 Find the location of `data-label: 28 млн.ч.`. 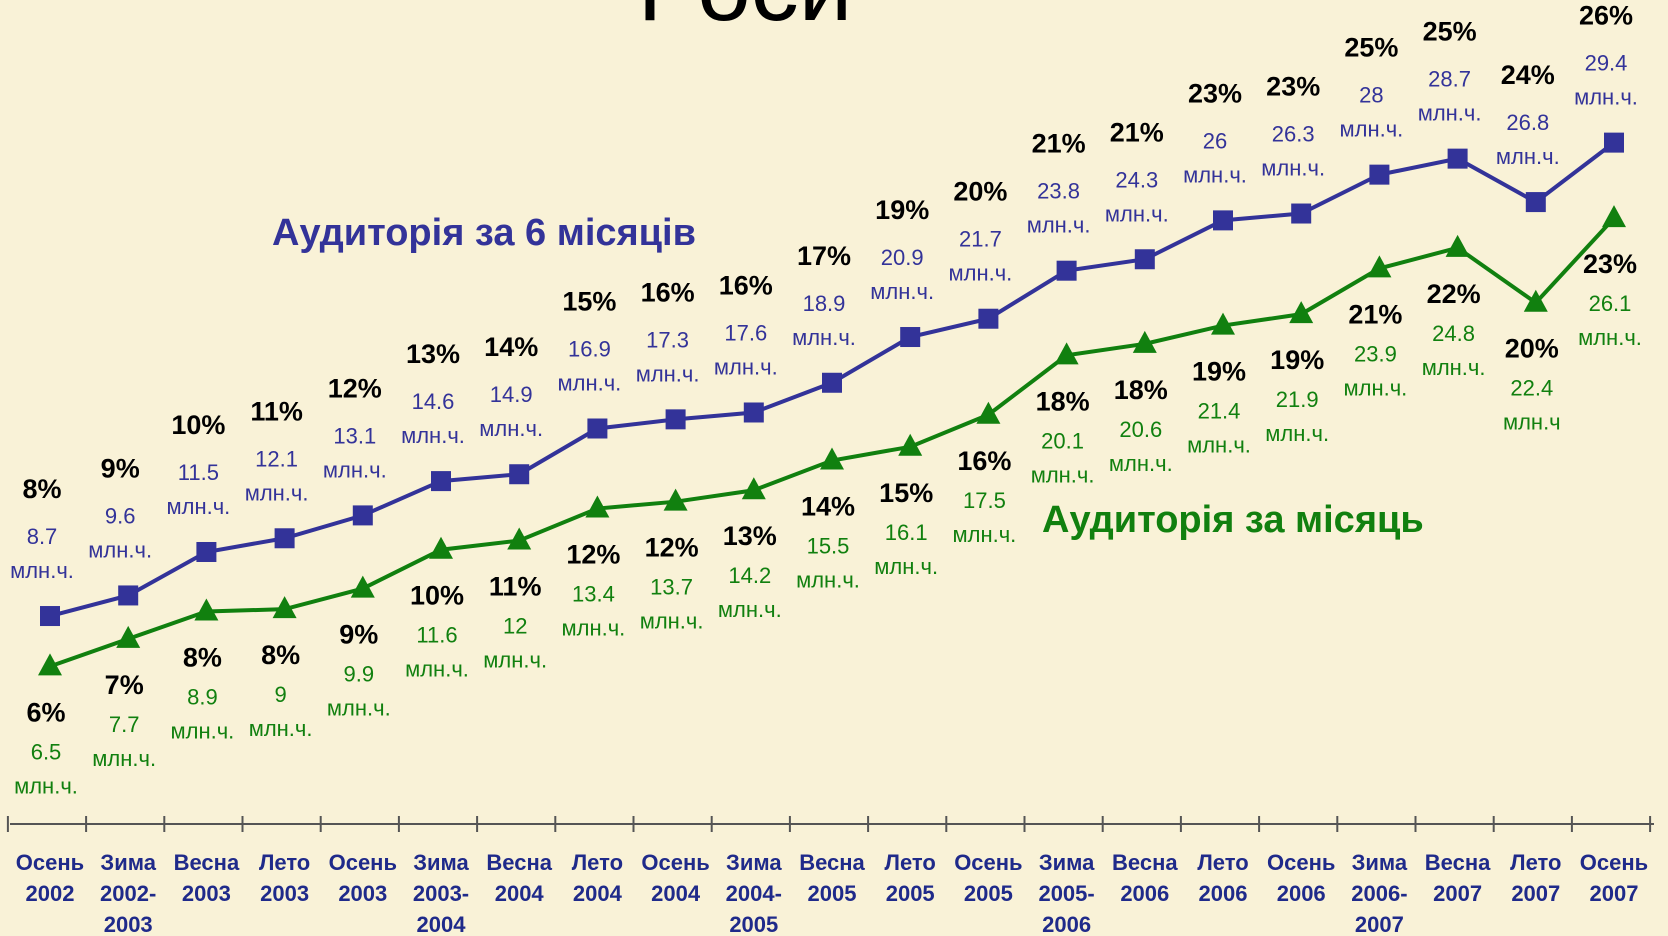

data-label: 28 млн.ч. is located at coordinates (1371, 112).